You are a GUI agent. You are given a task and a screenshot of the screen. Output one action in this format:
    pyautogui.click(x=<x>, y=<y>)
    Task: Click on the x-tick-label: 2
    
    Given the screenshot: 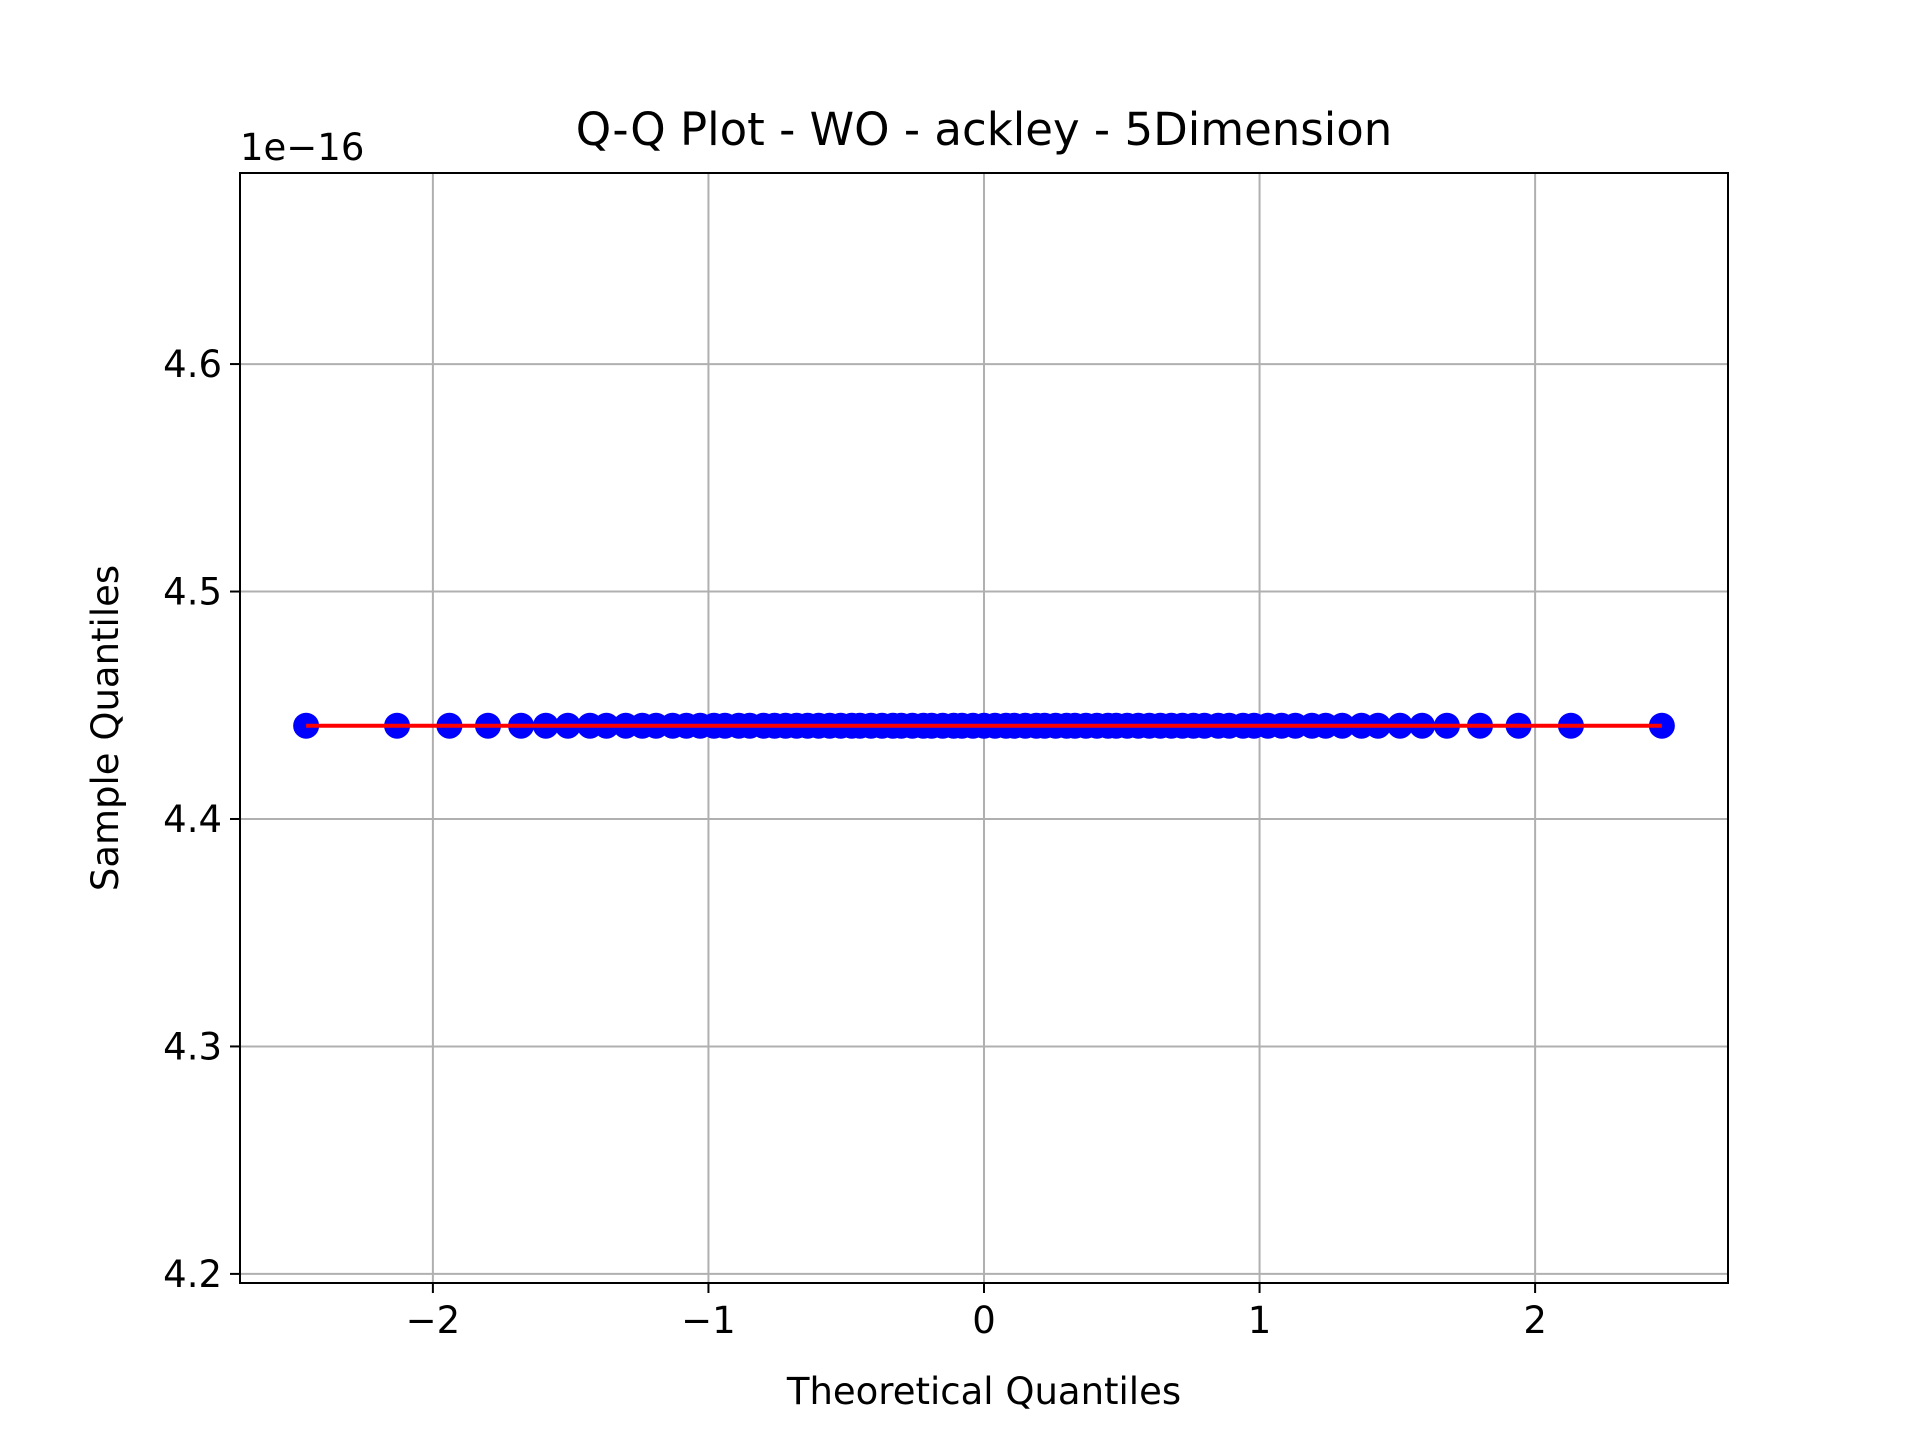 What is the action you would take?
    pyautogui.click(x=1535, y=1320)
    